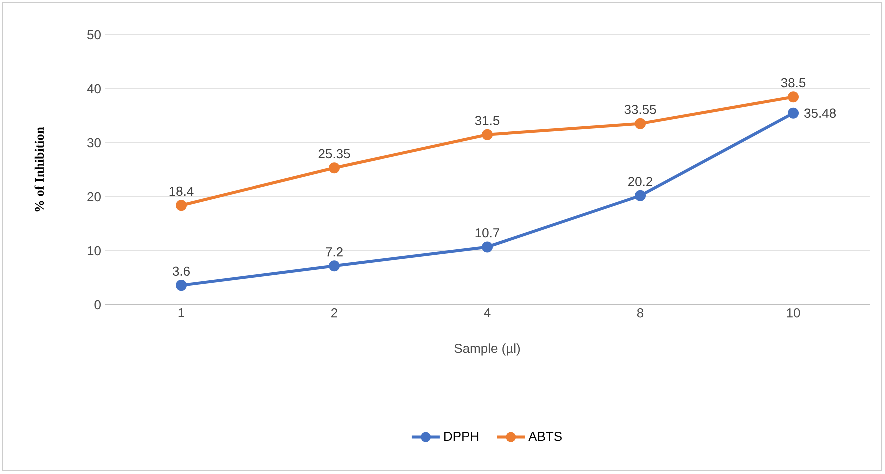 This screenshot has width=885, height=474. What do you see at coordinates (39, 169) in the screenshot?
I see `y-axis-title: % of Inhibition` at bounding box center [39, 169].